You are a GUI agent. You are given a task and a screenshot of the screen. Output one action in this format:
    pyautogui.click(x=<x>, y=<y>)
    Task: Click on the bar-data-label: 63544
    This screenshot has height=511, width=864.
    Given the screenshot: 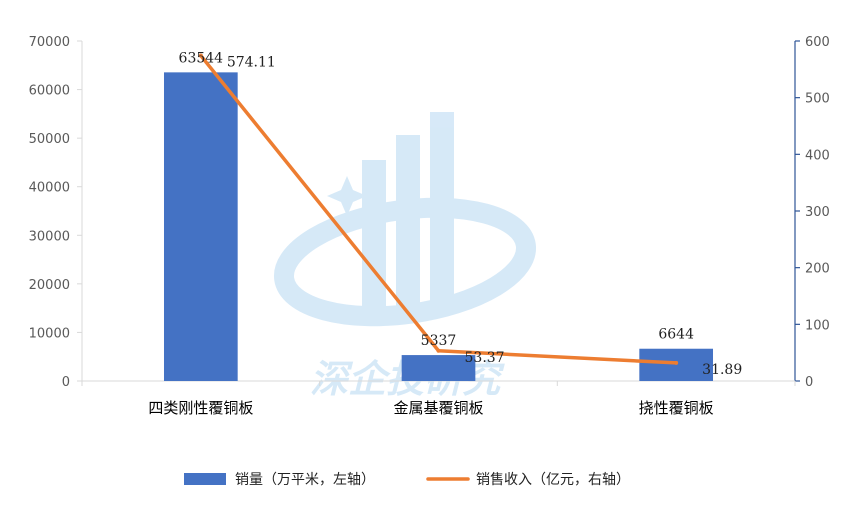 What is the action you would take?
    pyautogui.click(x=201, y=58)
    